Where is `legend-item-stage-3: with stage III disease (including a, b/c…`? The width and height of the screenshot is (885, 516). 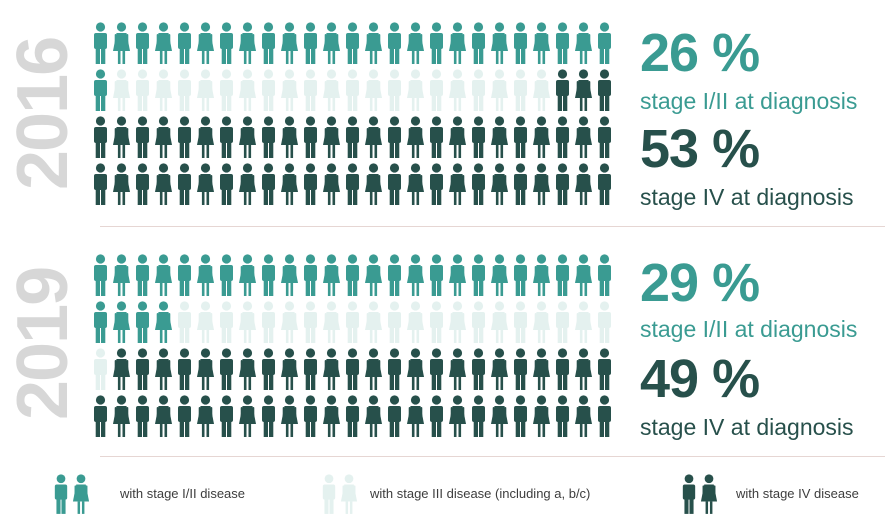
legend-item-stage-3: with stage III disease (including a, b/c… is located at coordinates (478, 493).